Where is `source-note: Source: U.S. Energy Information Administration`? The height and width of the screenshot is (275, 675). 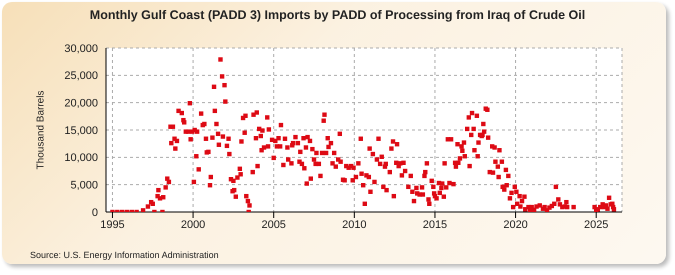 source-note: Source: U.S. Energy Information Administration is located at coordinates (124, 255).